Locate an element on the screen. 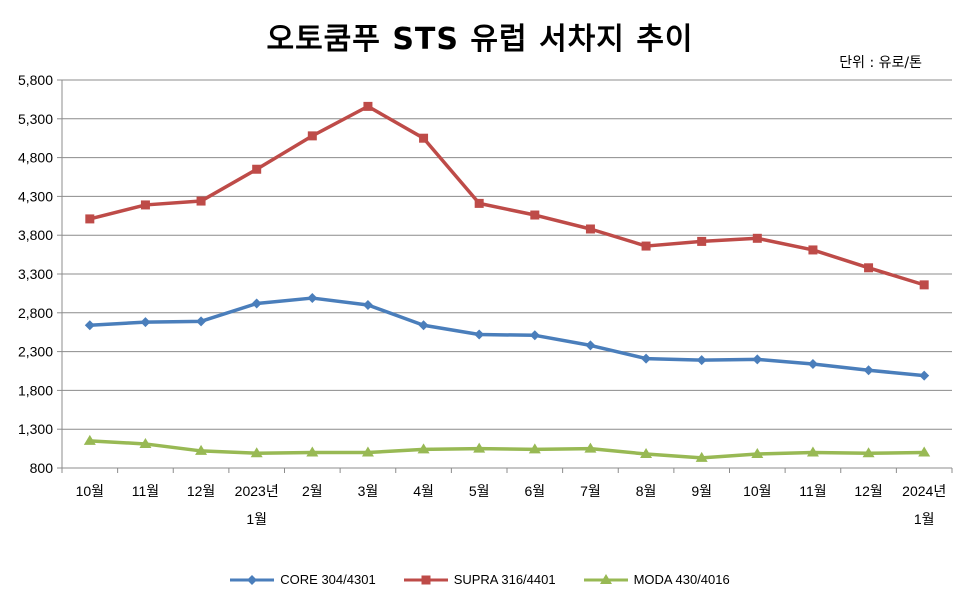 This screenshot has height=600, width=960. chart-title: 오토쿰푸 STS 유럽 서차지 추이 is located at coordinates (480, 39).